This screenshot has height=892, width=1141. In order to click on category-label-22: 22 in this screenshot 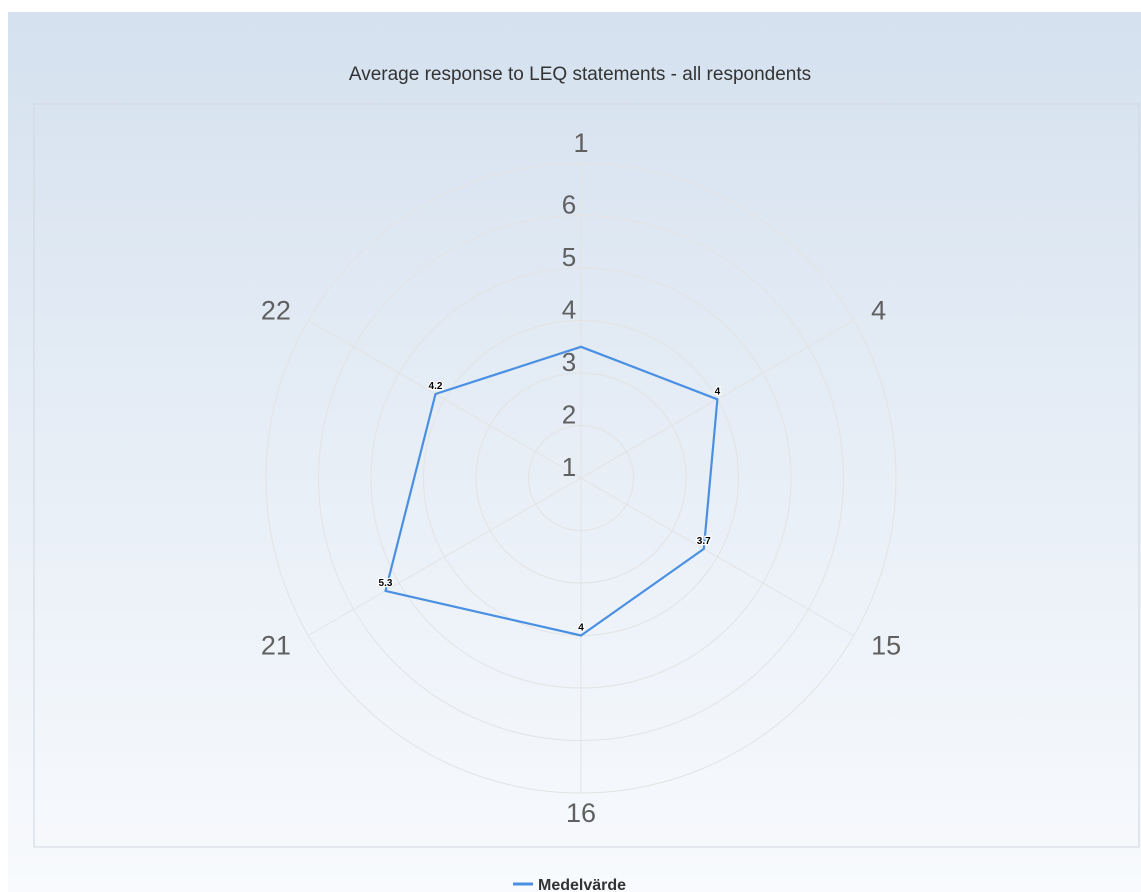, I will do `click(276, 311)`.